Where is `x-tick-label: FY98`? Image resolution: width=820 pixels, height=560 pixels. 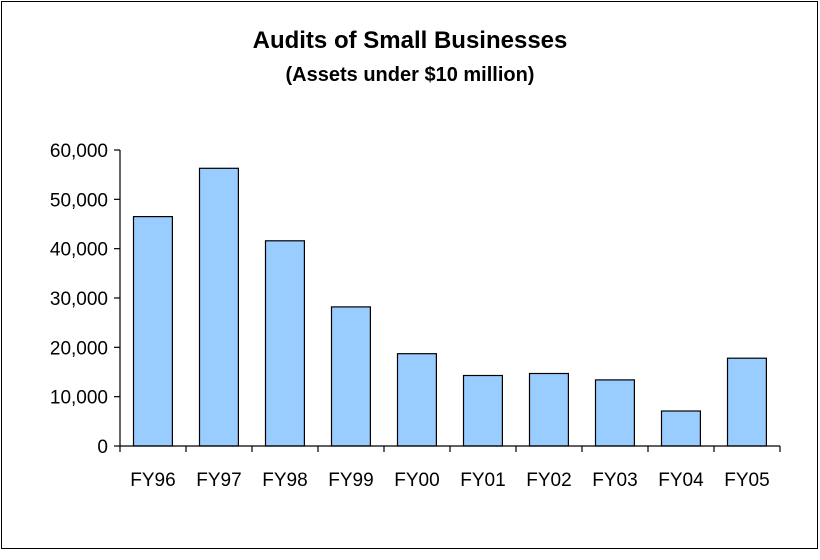
x-tick-label: FY98 is located at coordinates (284, 480).